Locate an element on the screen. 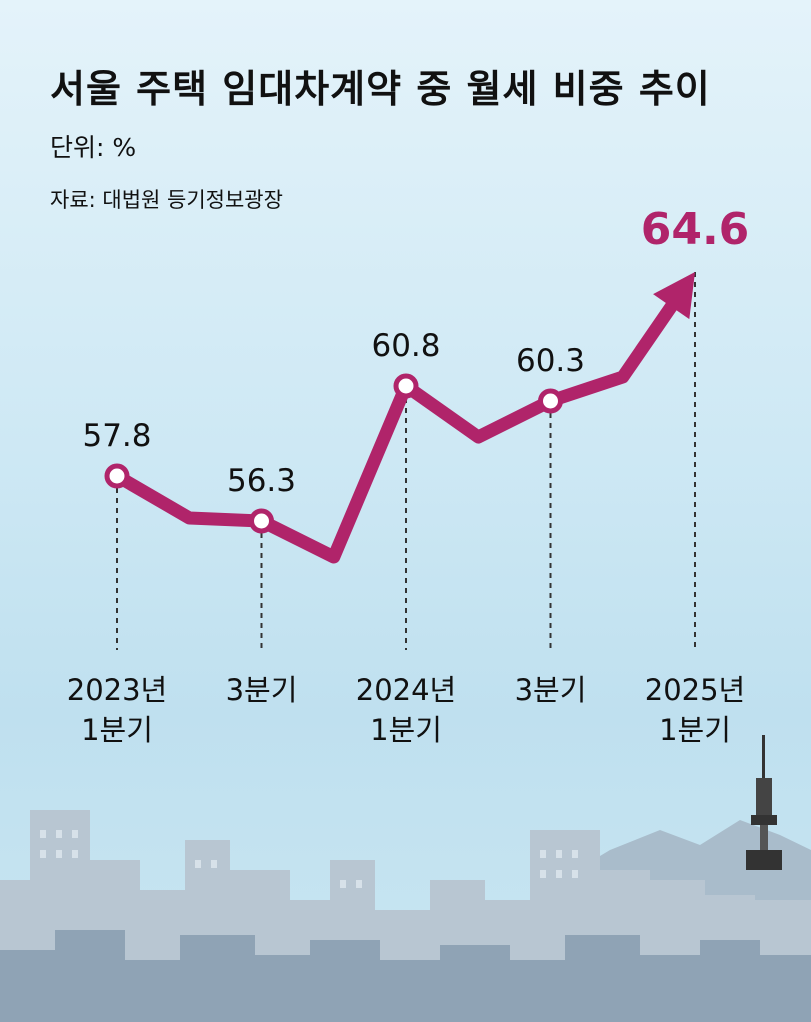 The width and height of the screenshot is (811, 1022). arrowhead is located at coordinates (674, 296).